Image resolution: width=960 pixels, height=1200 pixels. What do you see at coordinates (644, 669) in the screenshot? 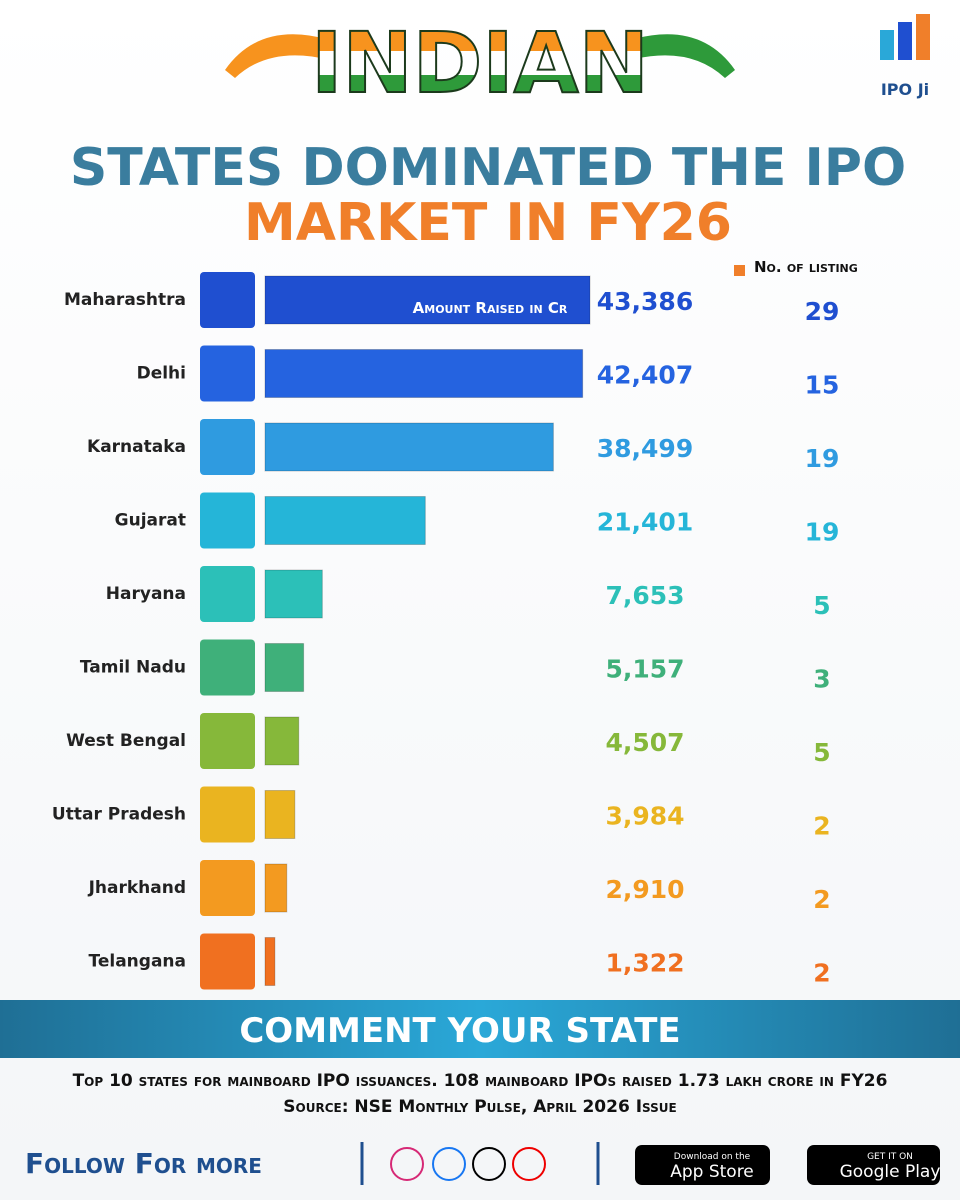
I see `value-label: 5,157` at bounding box center [644, 669].